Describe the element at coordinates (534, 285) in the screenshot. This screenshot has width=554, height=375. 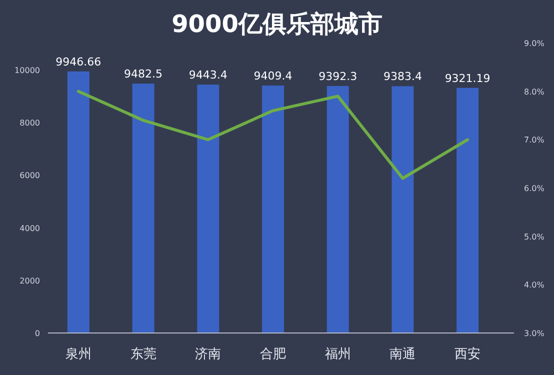
I see `y2-tick-label: 4.0%` at that location.